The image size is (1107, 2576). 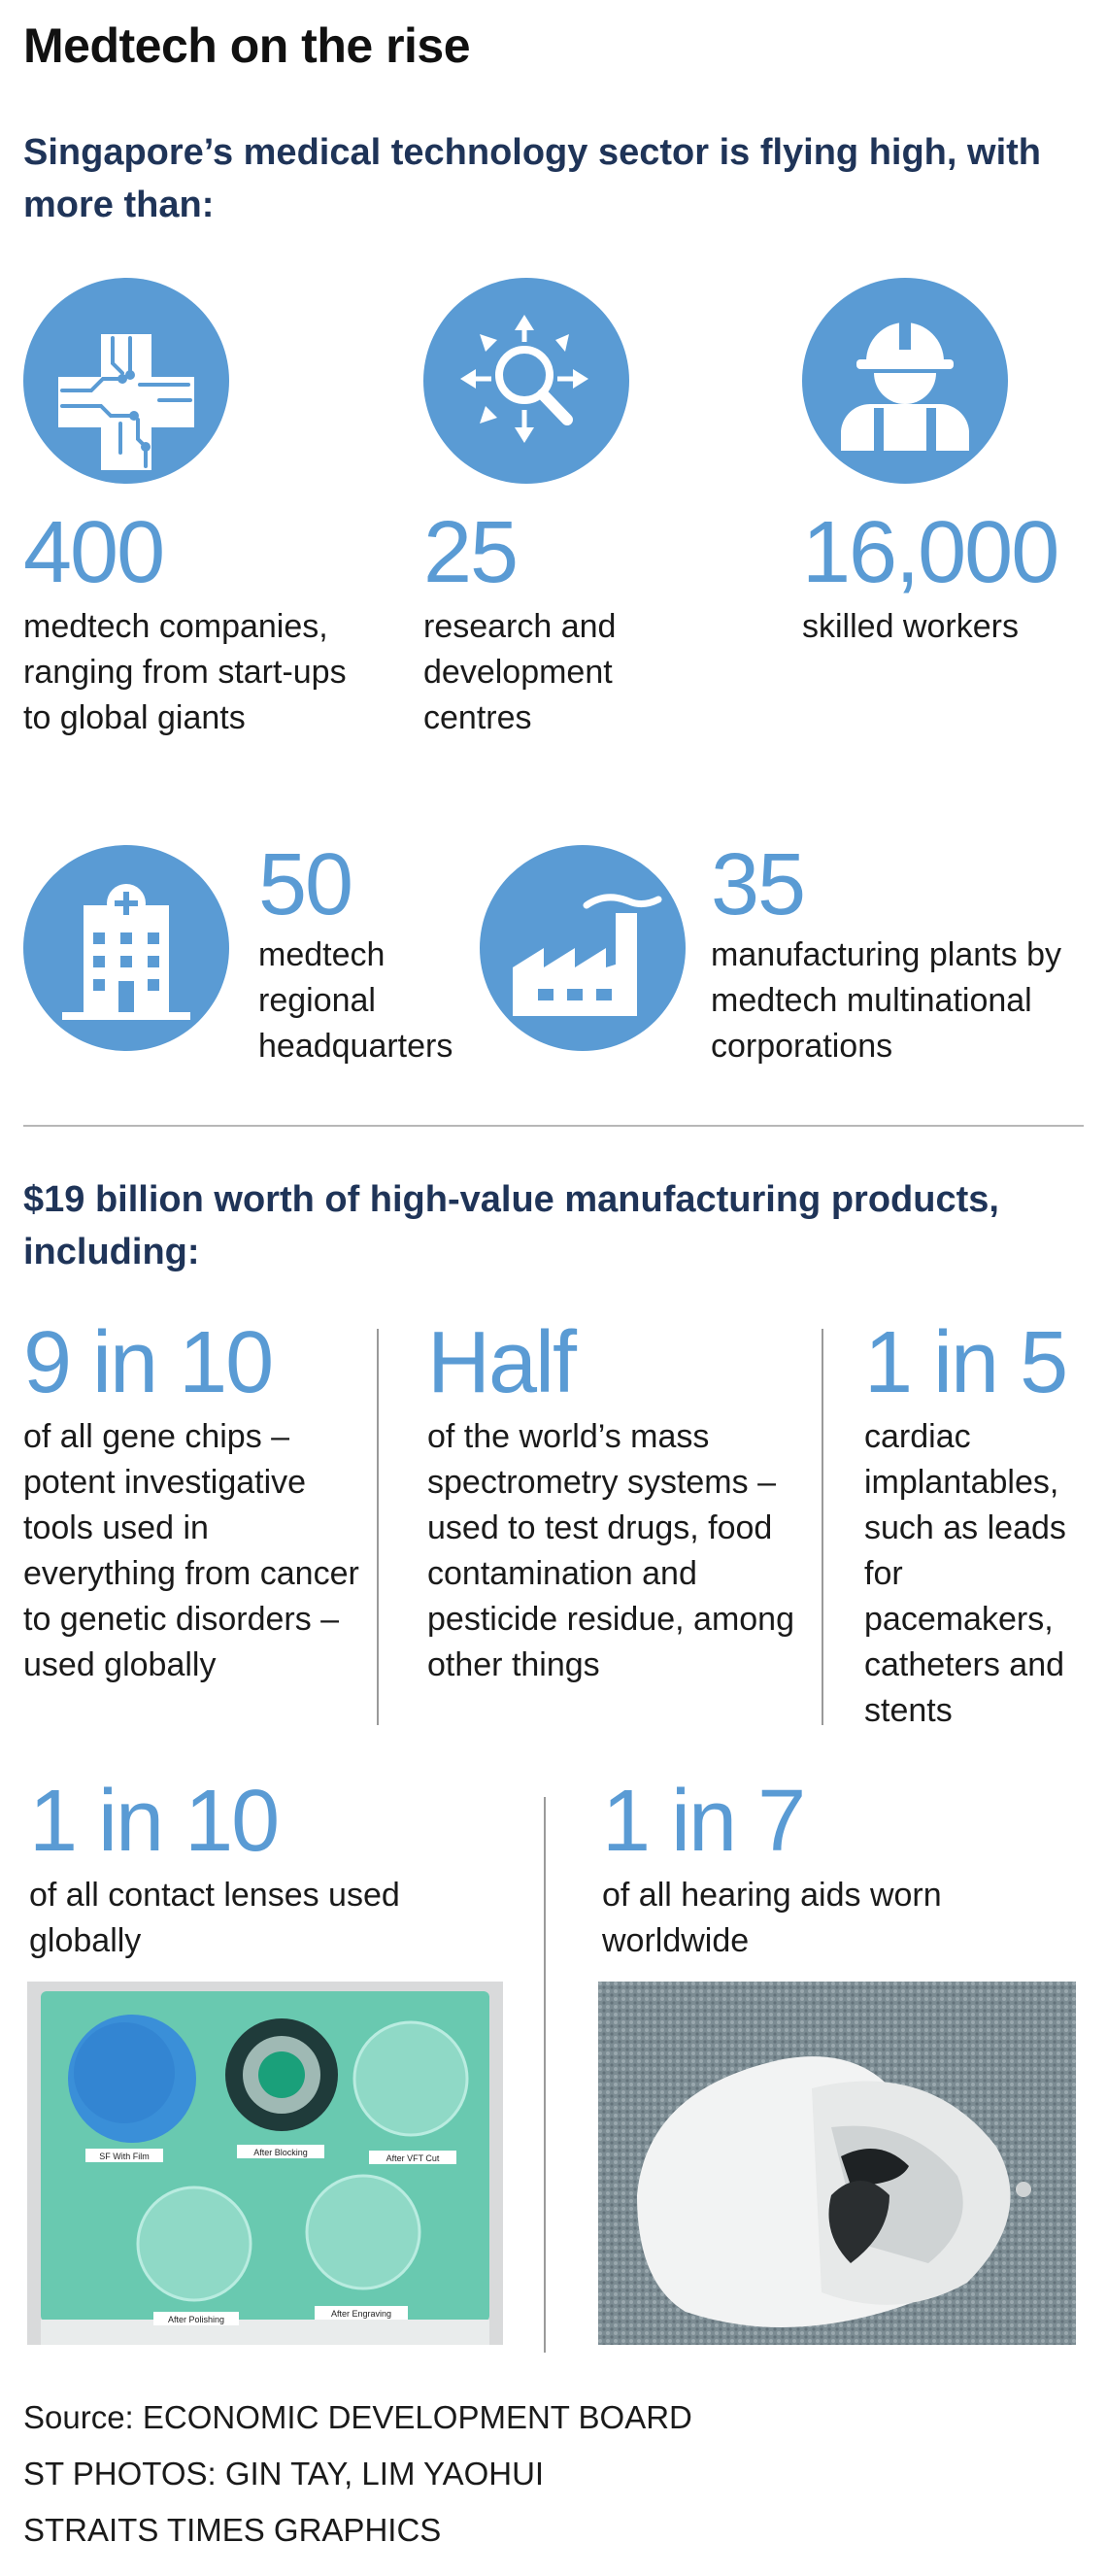 I want to click on product-label-contact-lenses: of all contact lenses used globally, so click(x=215, y=1918).